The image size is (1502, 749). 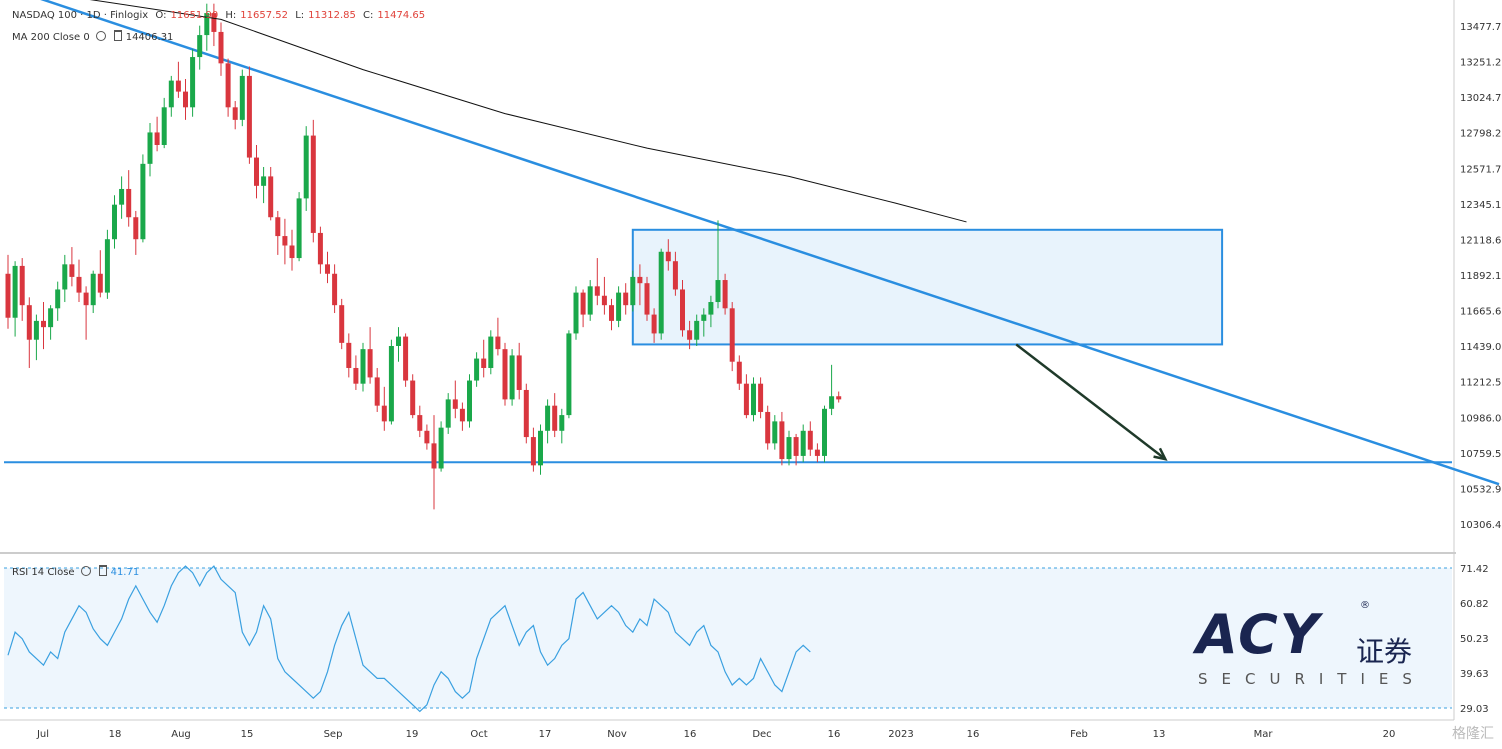 What do you see at coordinates (927, 287) in the screenshot?
I see `resistance-zone` at bounding box center [927, 287].